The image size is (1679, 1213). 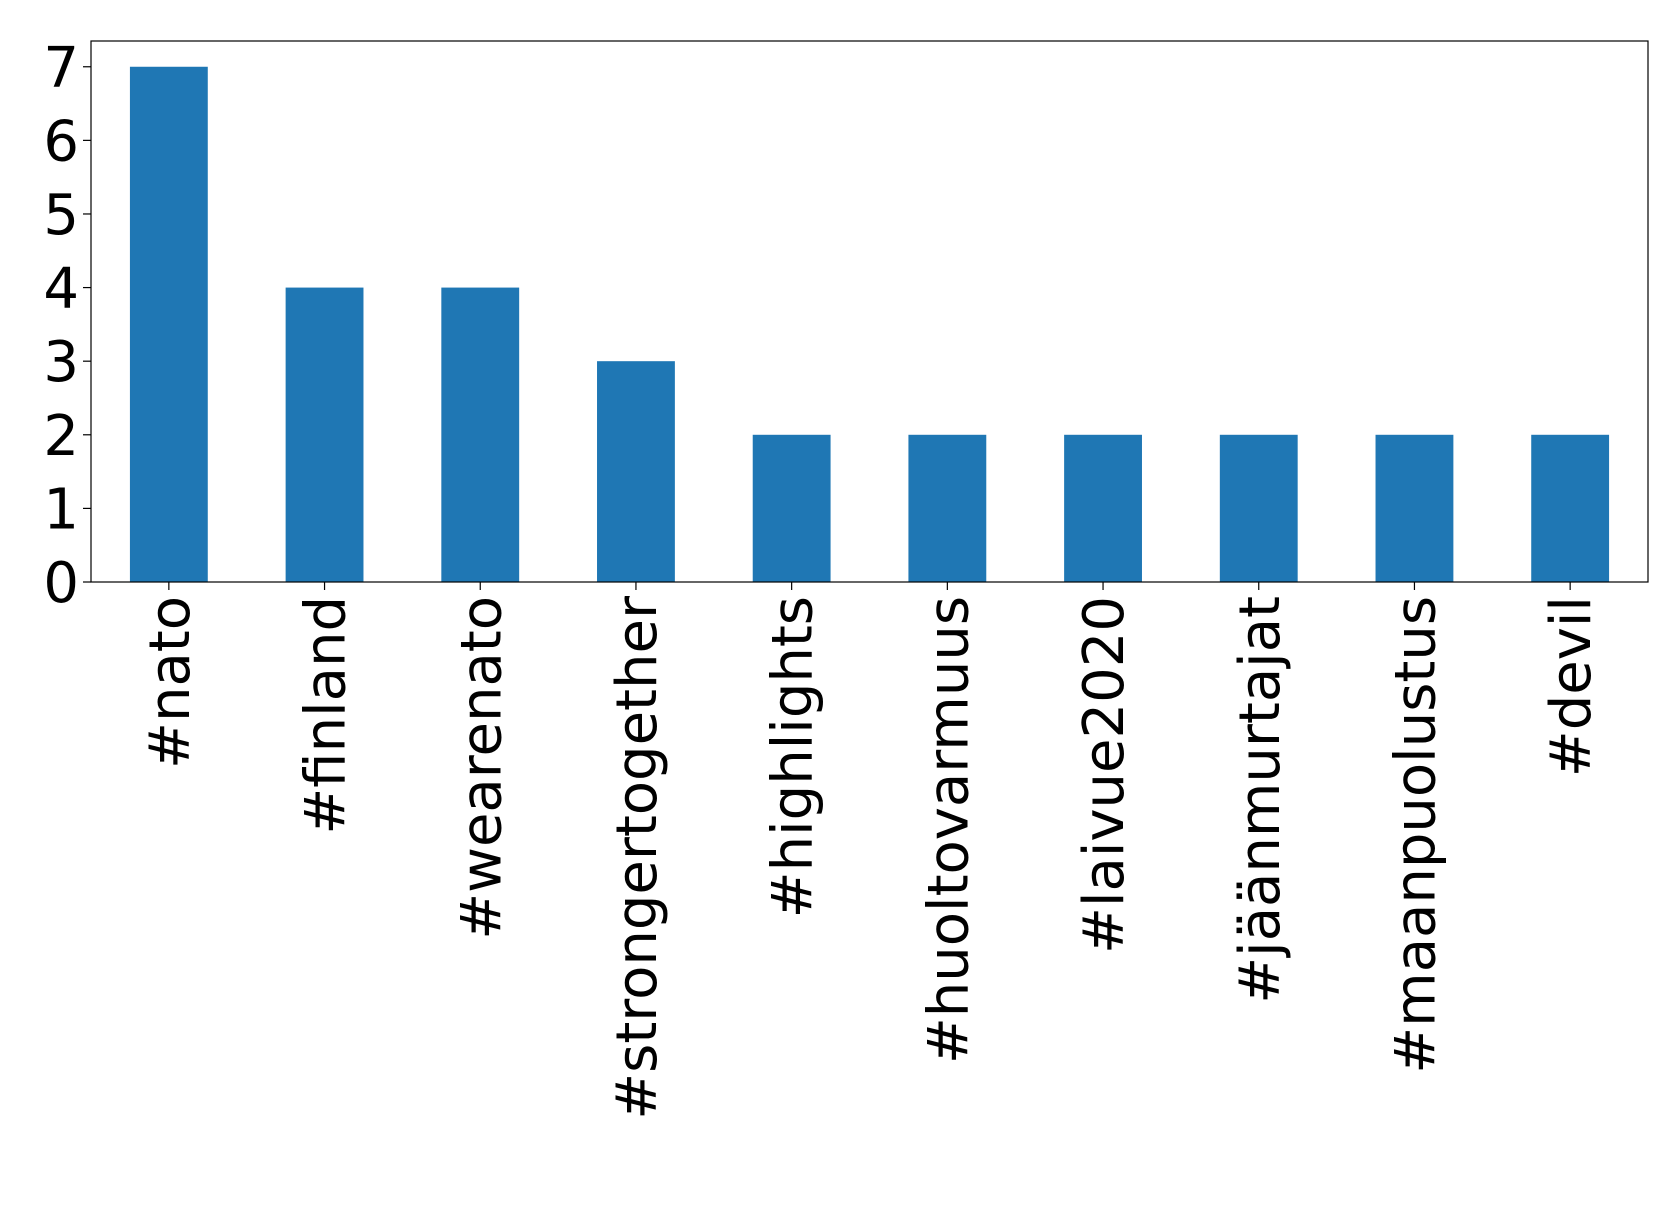 I want to click on x-tick-label: #strongertogether, so click(x=637, y=857).